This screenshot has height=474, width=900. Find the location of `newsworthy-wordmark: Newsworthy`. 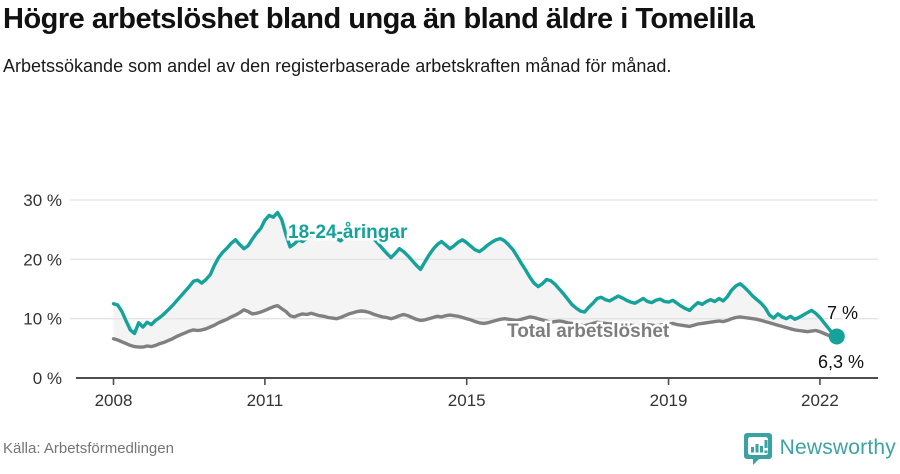

newsworthy-wordmark: Newsworthy is located at coordinates (837, 447).